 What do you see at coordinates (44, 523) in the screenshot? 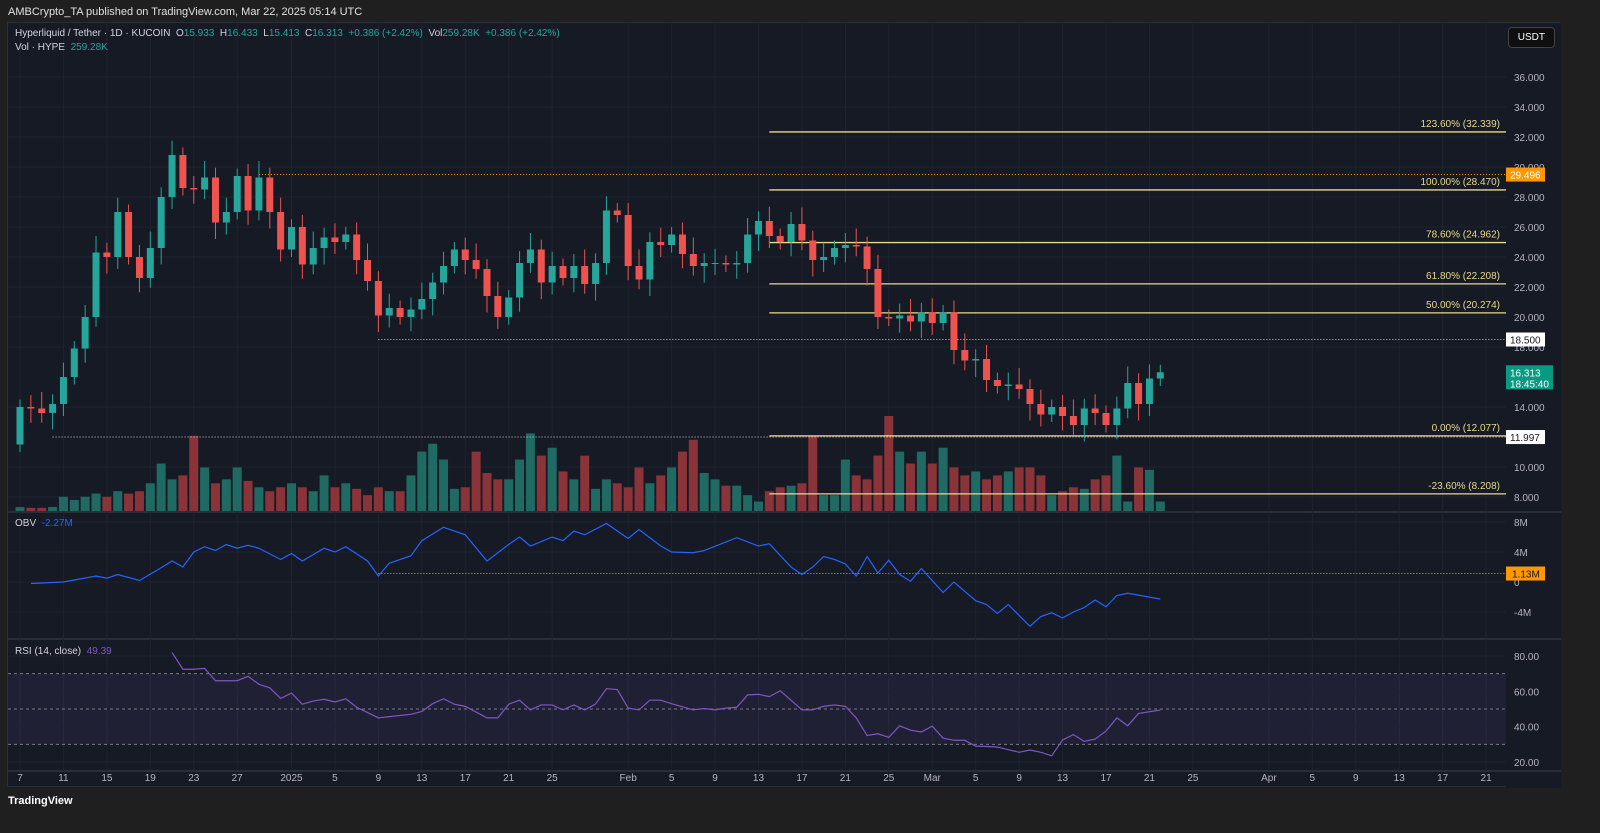
I see `obv-legend: OBV -2.27M` at bounding box center [44, 523].